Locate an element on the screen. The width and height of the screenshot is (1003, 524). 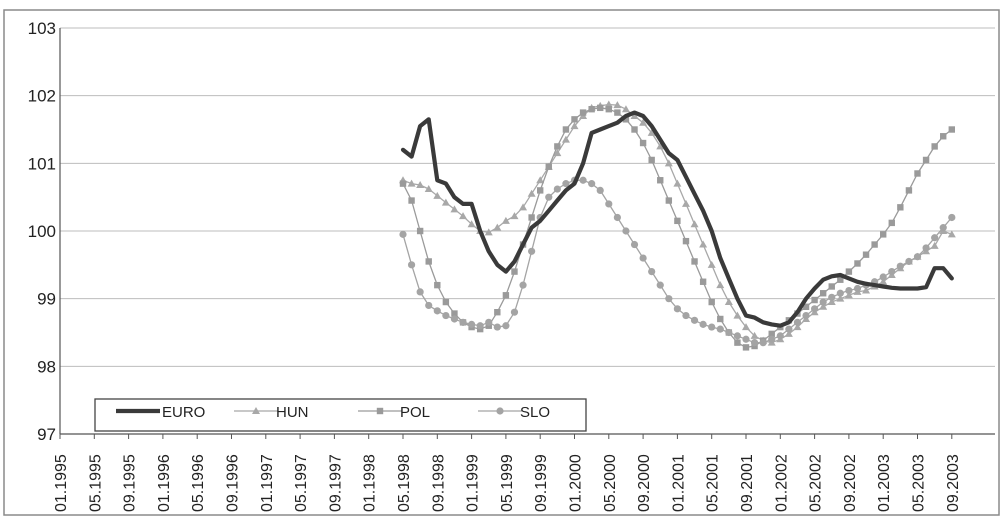
x-tick-label: 05.1997 is located at coordinates (301, 483).